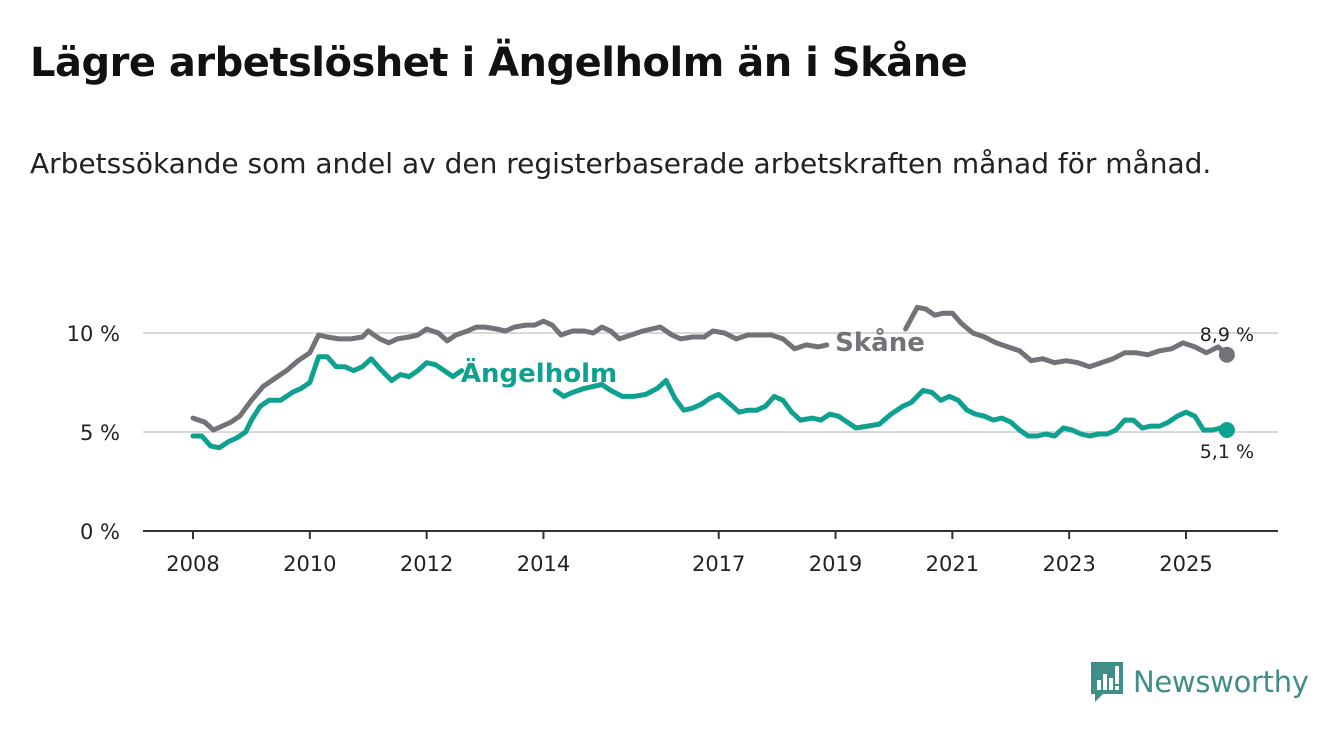  I want to click on x-tick-label: 2012, so click(426, 564).